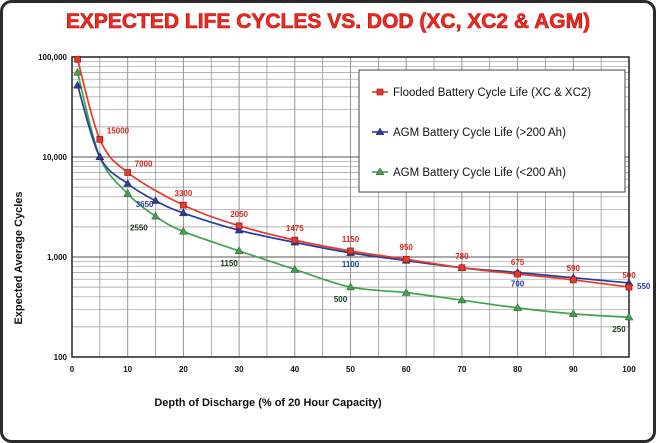  I want to click on legend-label: Flooded Battery Cycle Life (XC & XC2), so click(492, 93).